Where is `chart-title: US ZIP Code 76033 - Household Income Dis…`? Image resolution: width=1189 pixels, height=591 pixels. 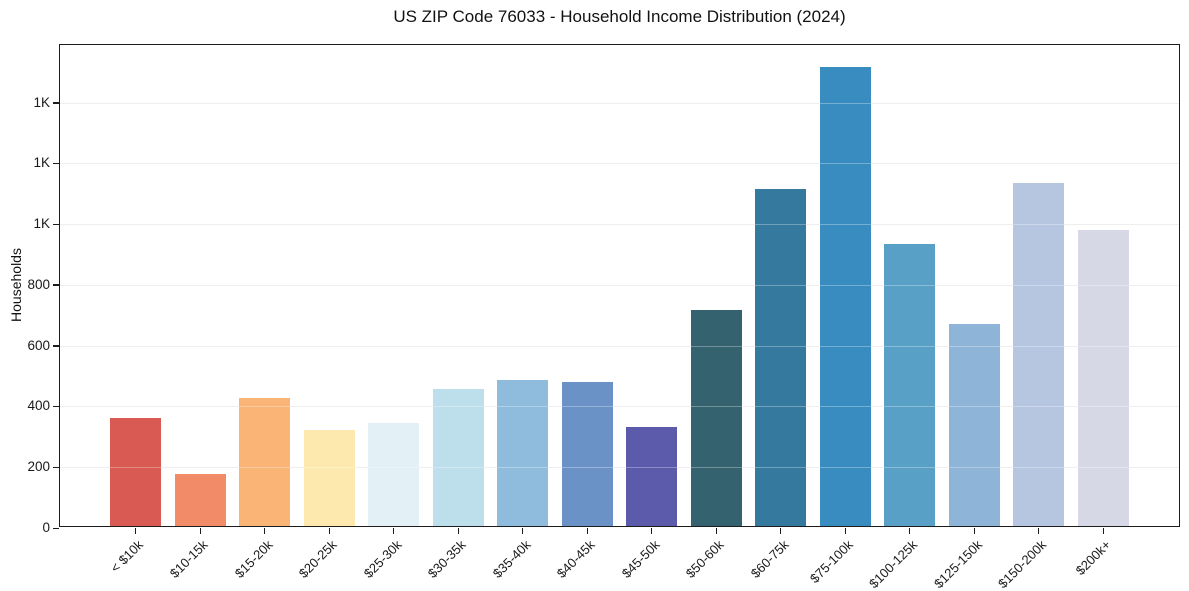 chart-title: US ZIP Code 76033 - Household Income Dis… is located at coordinates (619, 16).